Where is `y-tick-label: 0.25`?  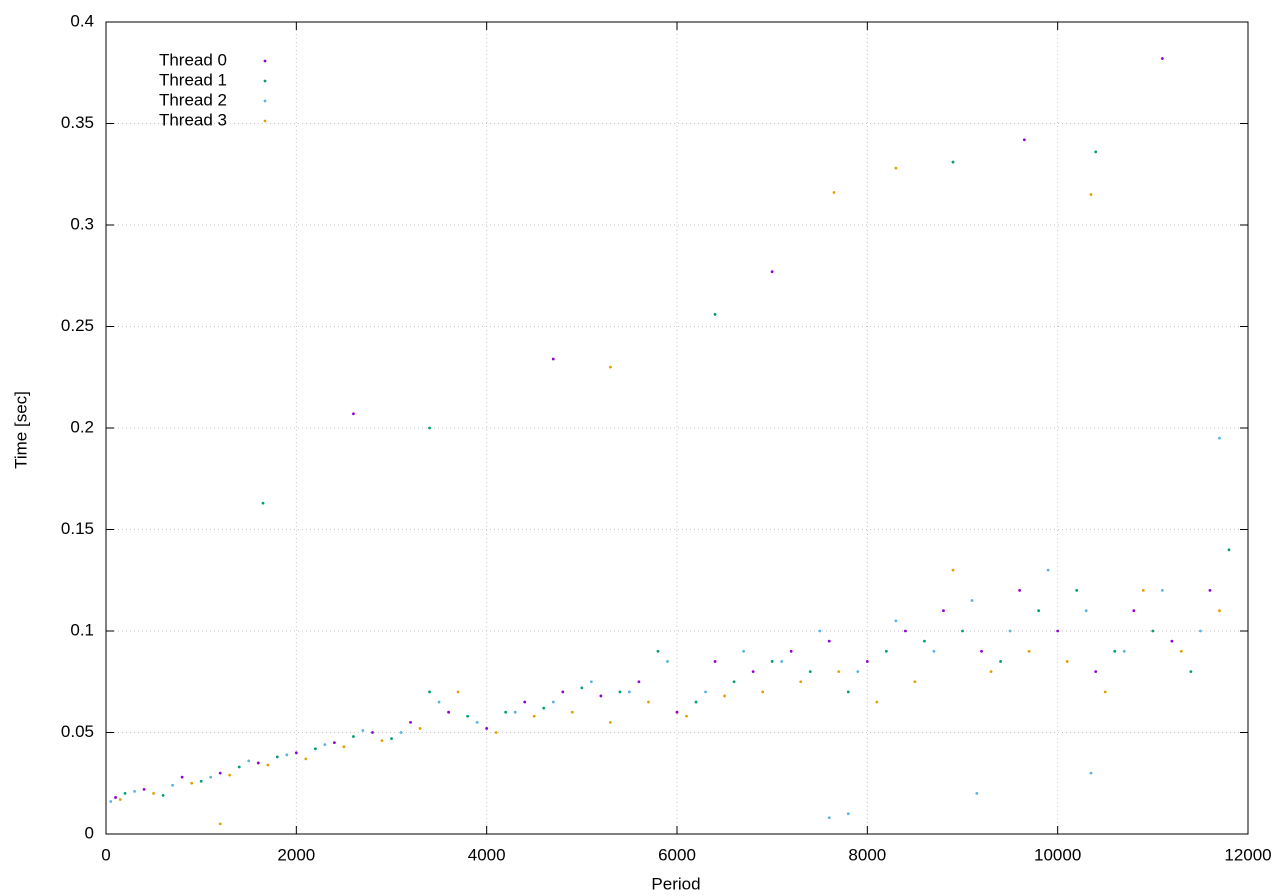
y-tick-label: 0.25 is located at coordinates (77, 325).